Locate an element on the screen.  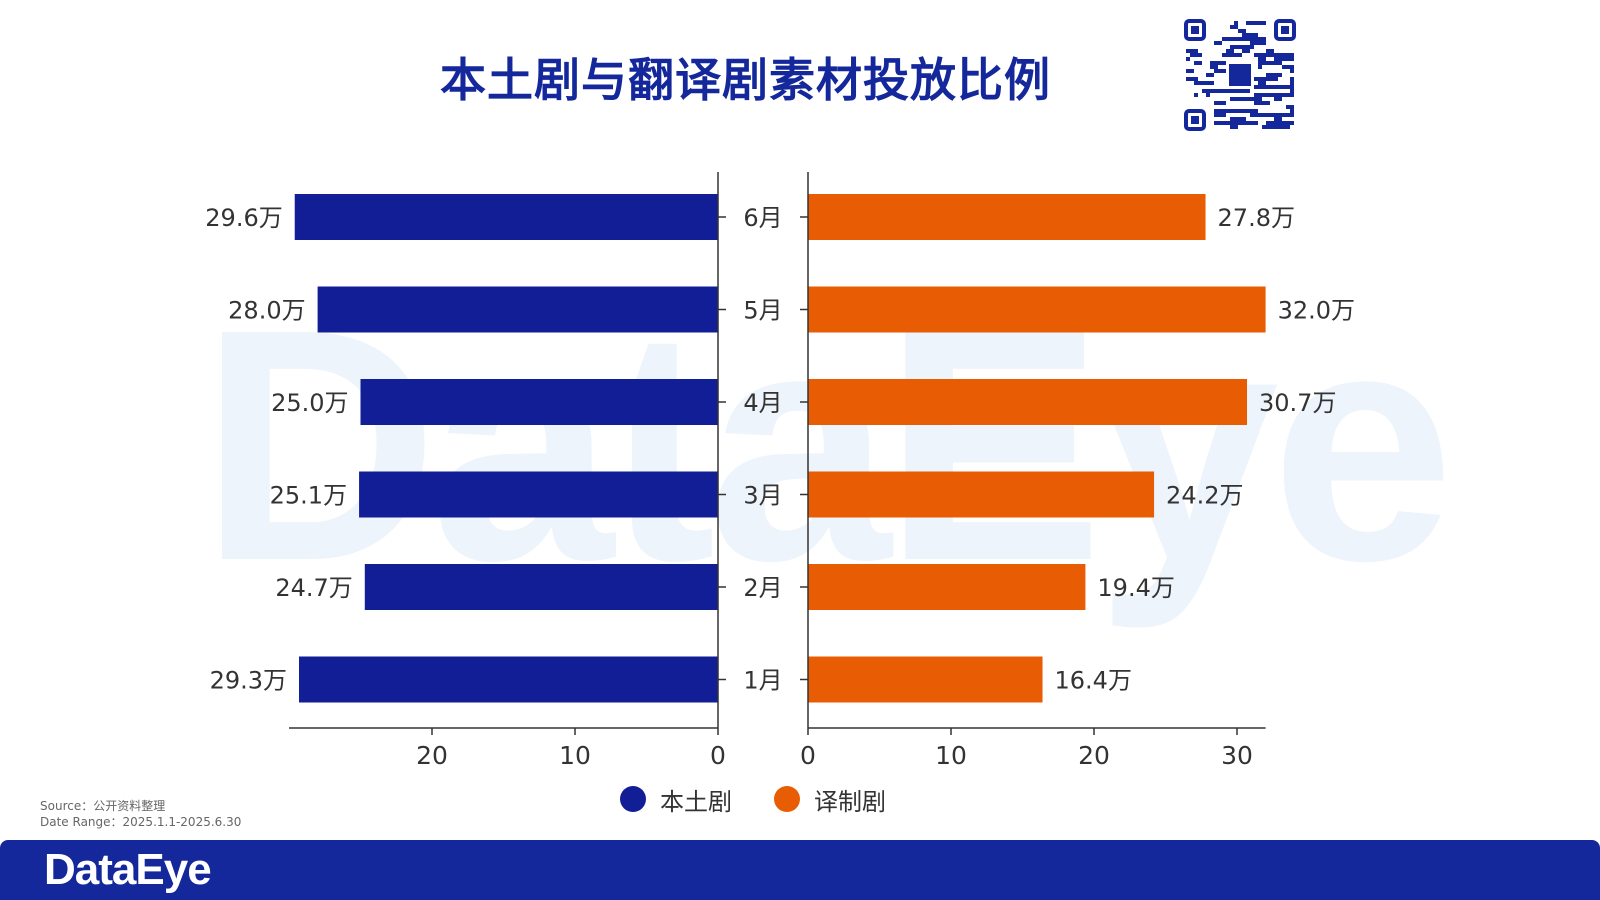
date-range-line: Date Range：2025.1.1-2025.6.30 is located at coordinates (141, 822).